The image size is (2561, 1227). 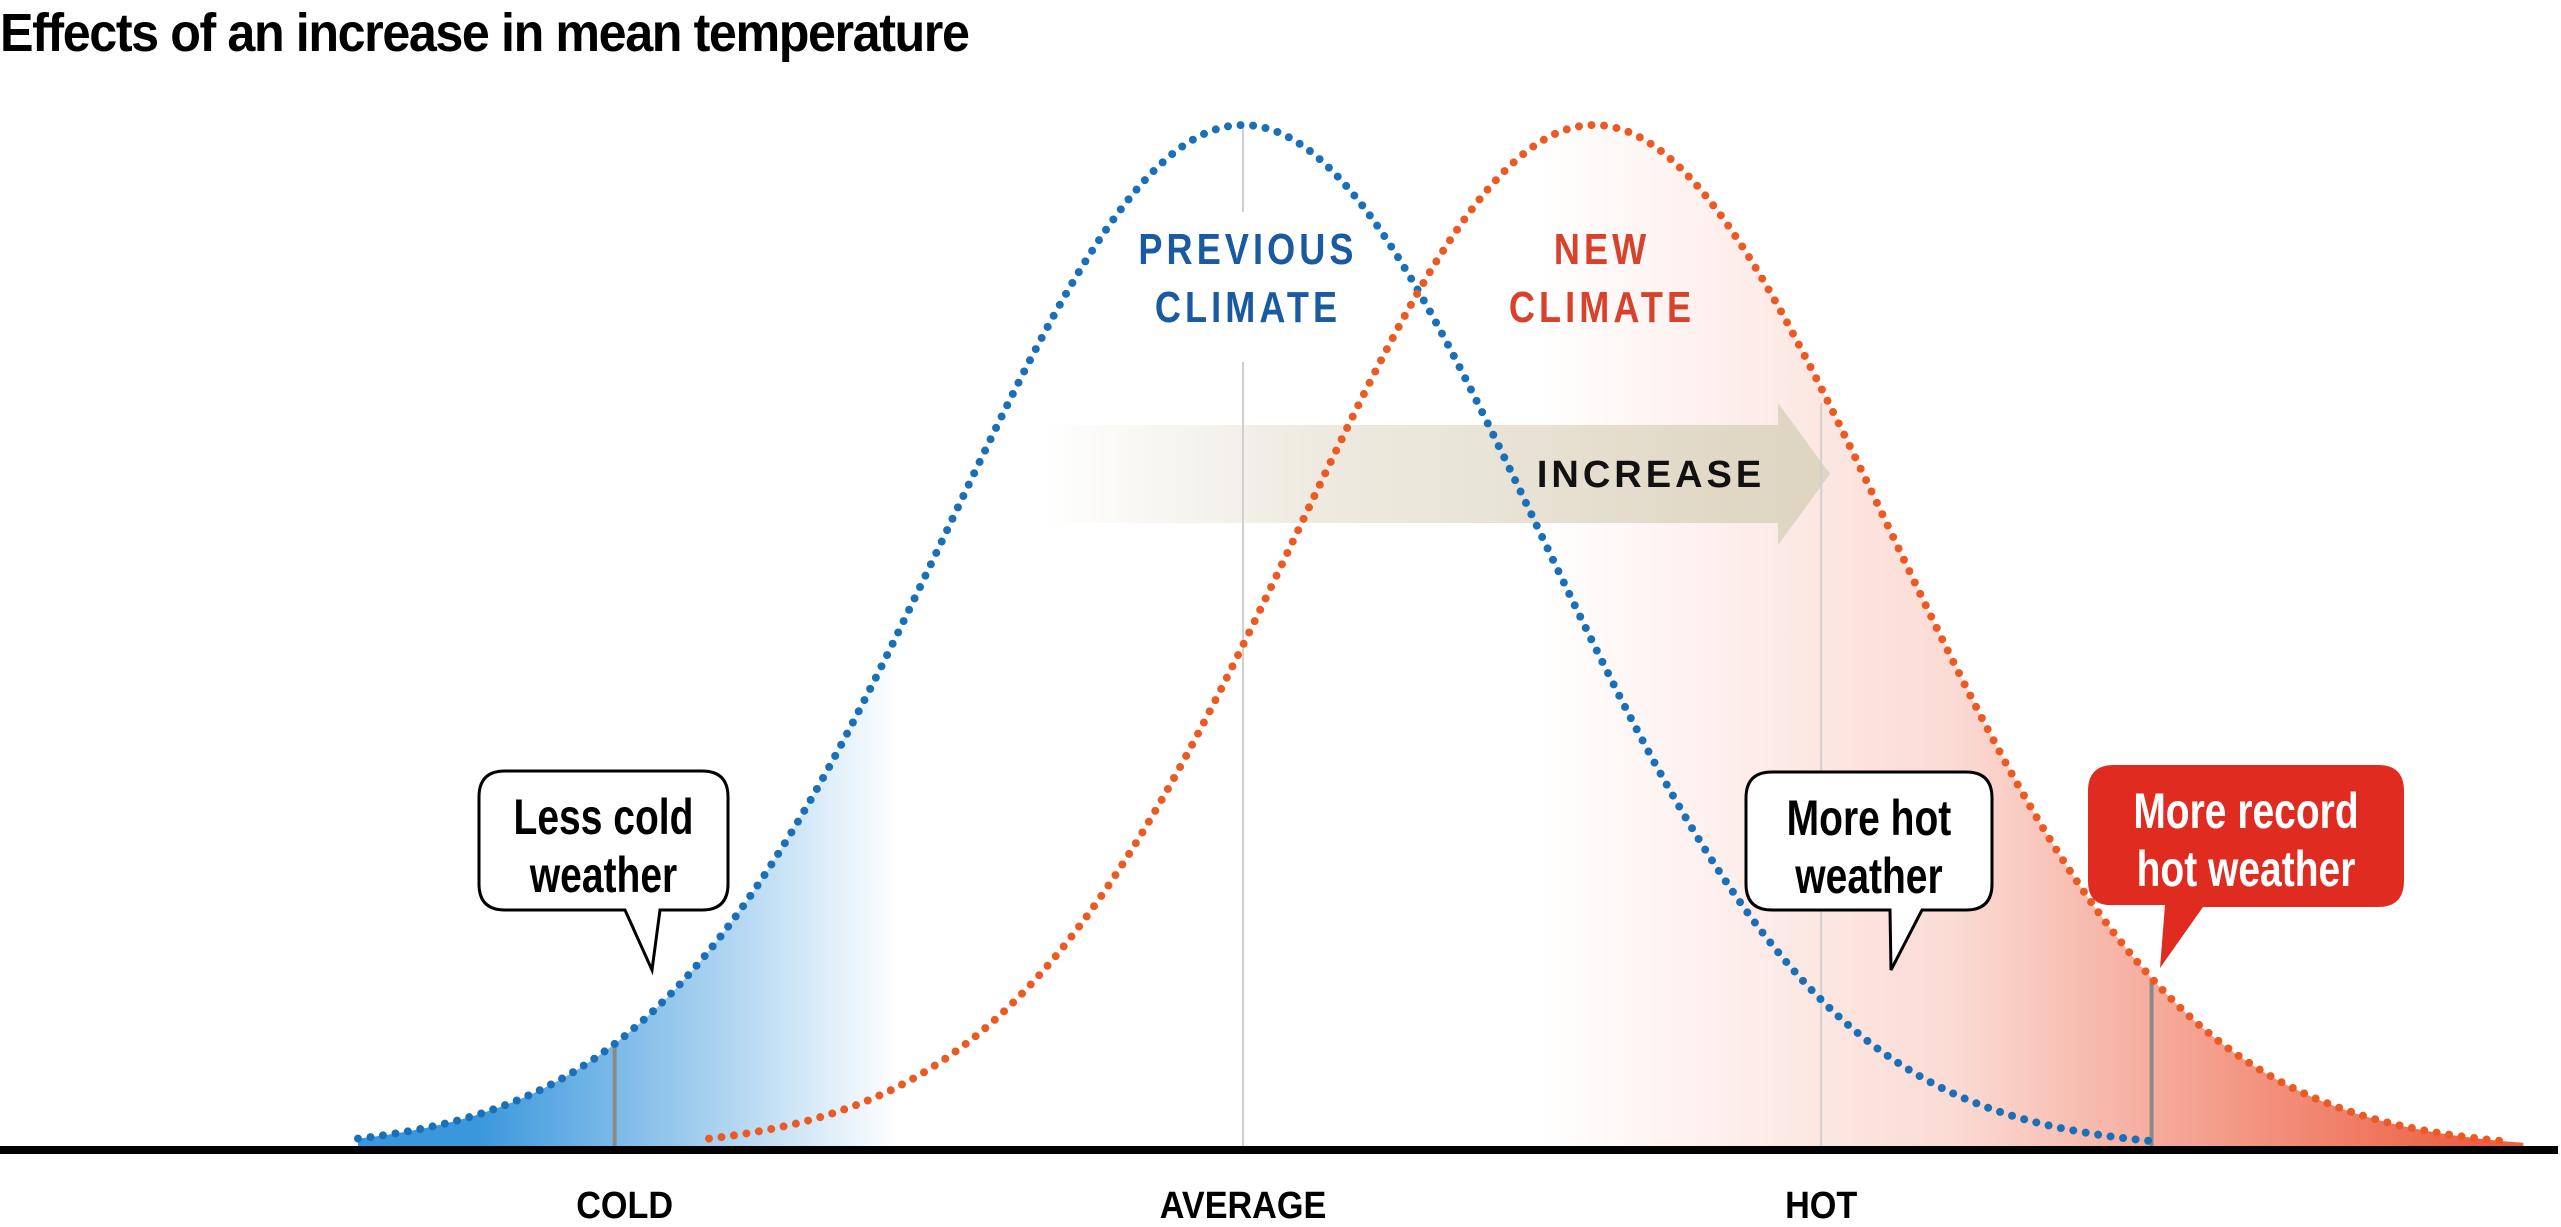 I want to click on x-tick-label-hot: HOT, so click(x=1821, y=1204).